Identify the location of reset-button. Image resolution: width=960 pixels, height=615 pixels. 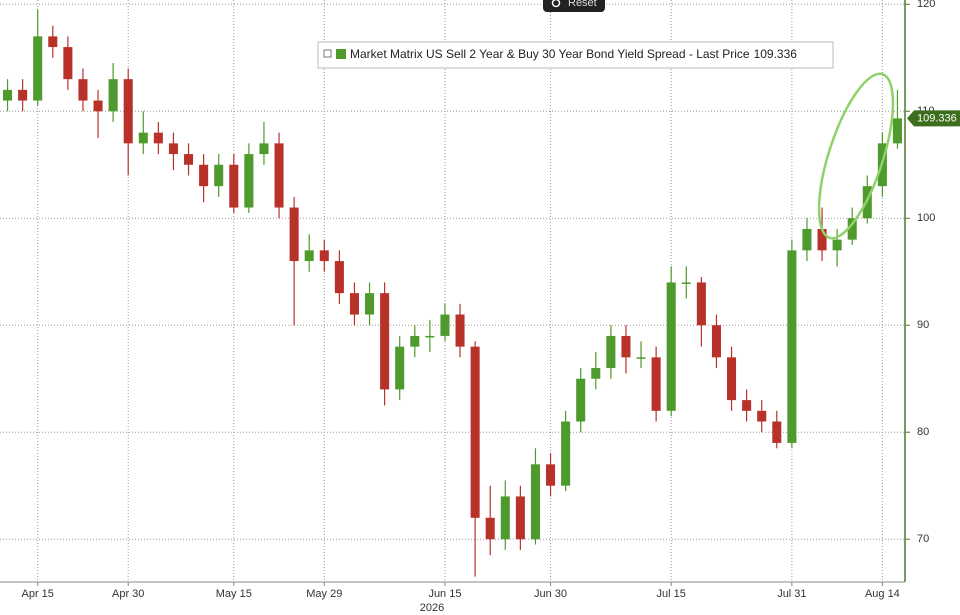
(574, 6).